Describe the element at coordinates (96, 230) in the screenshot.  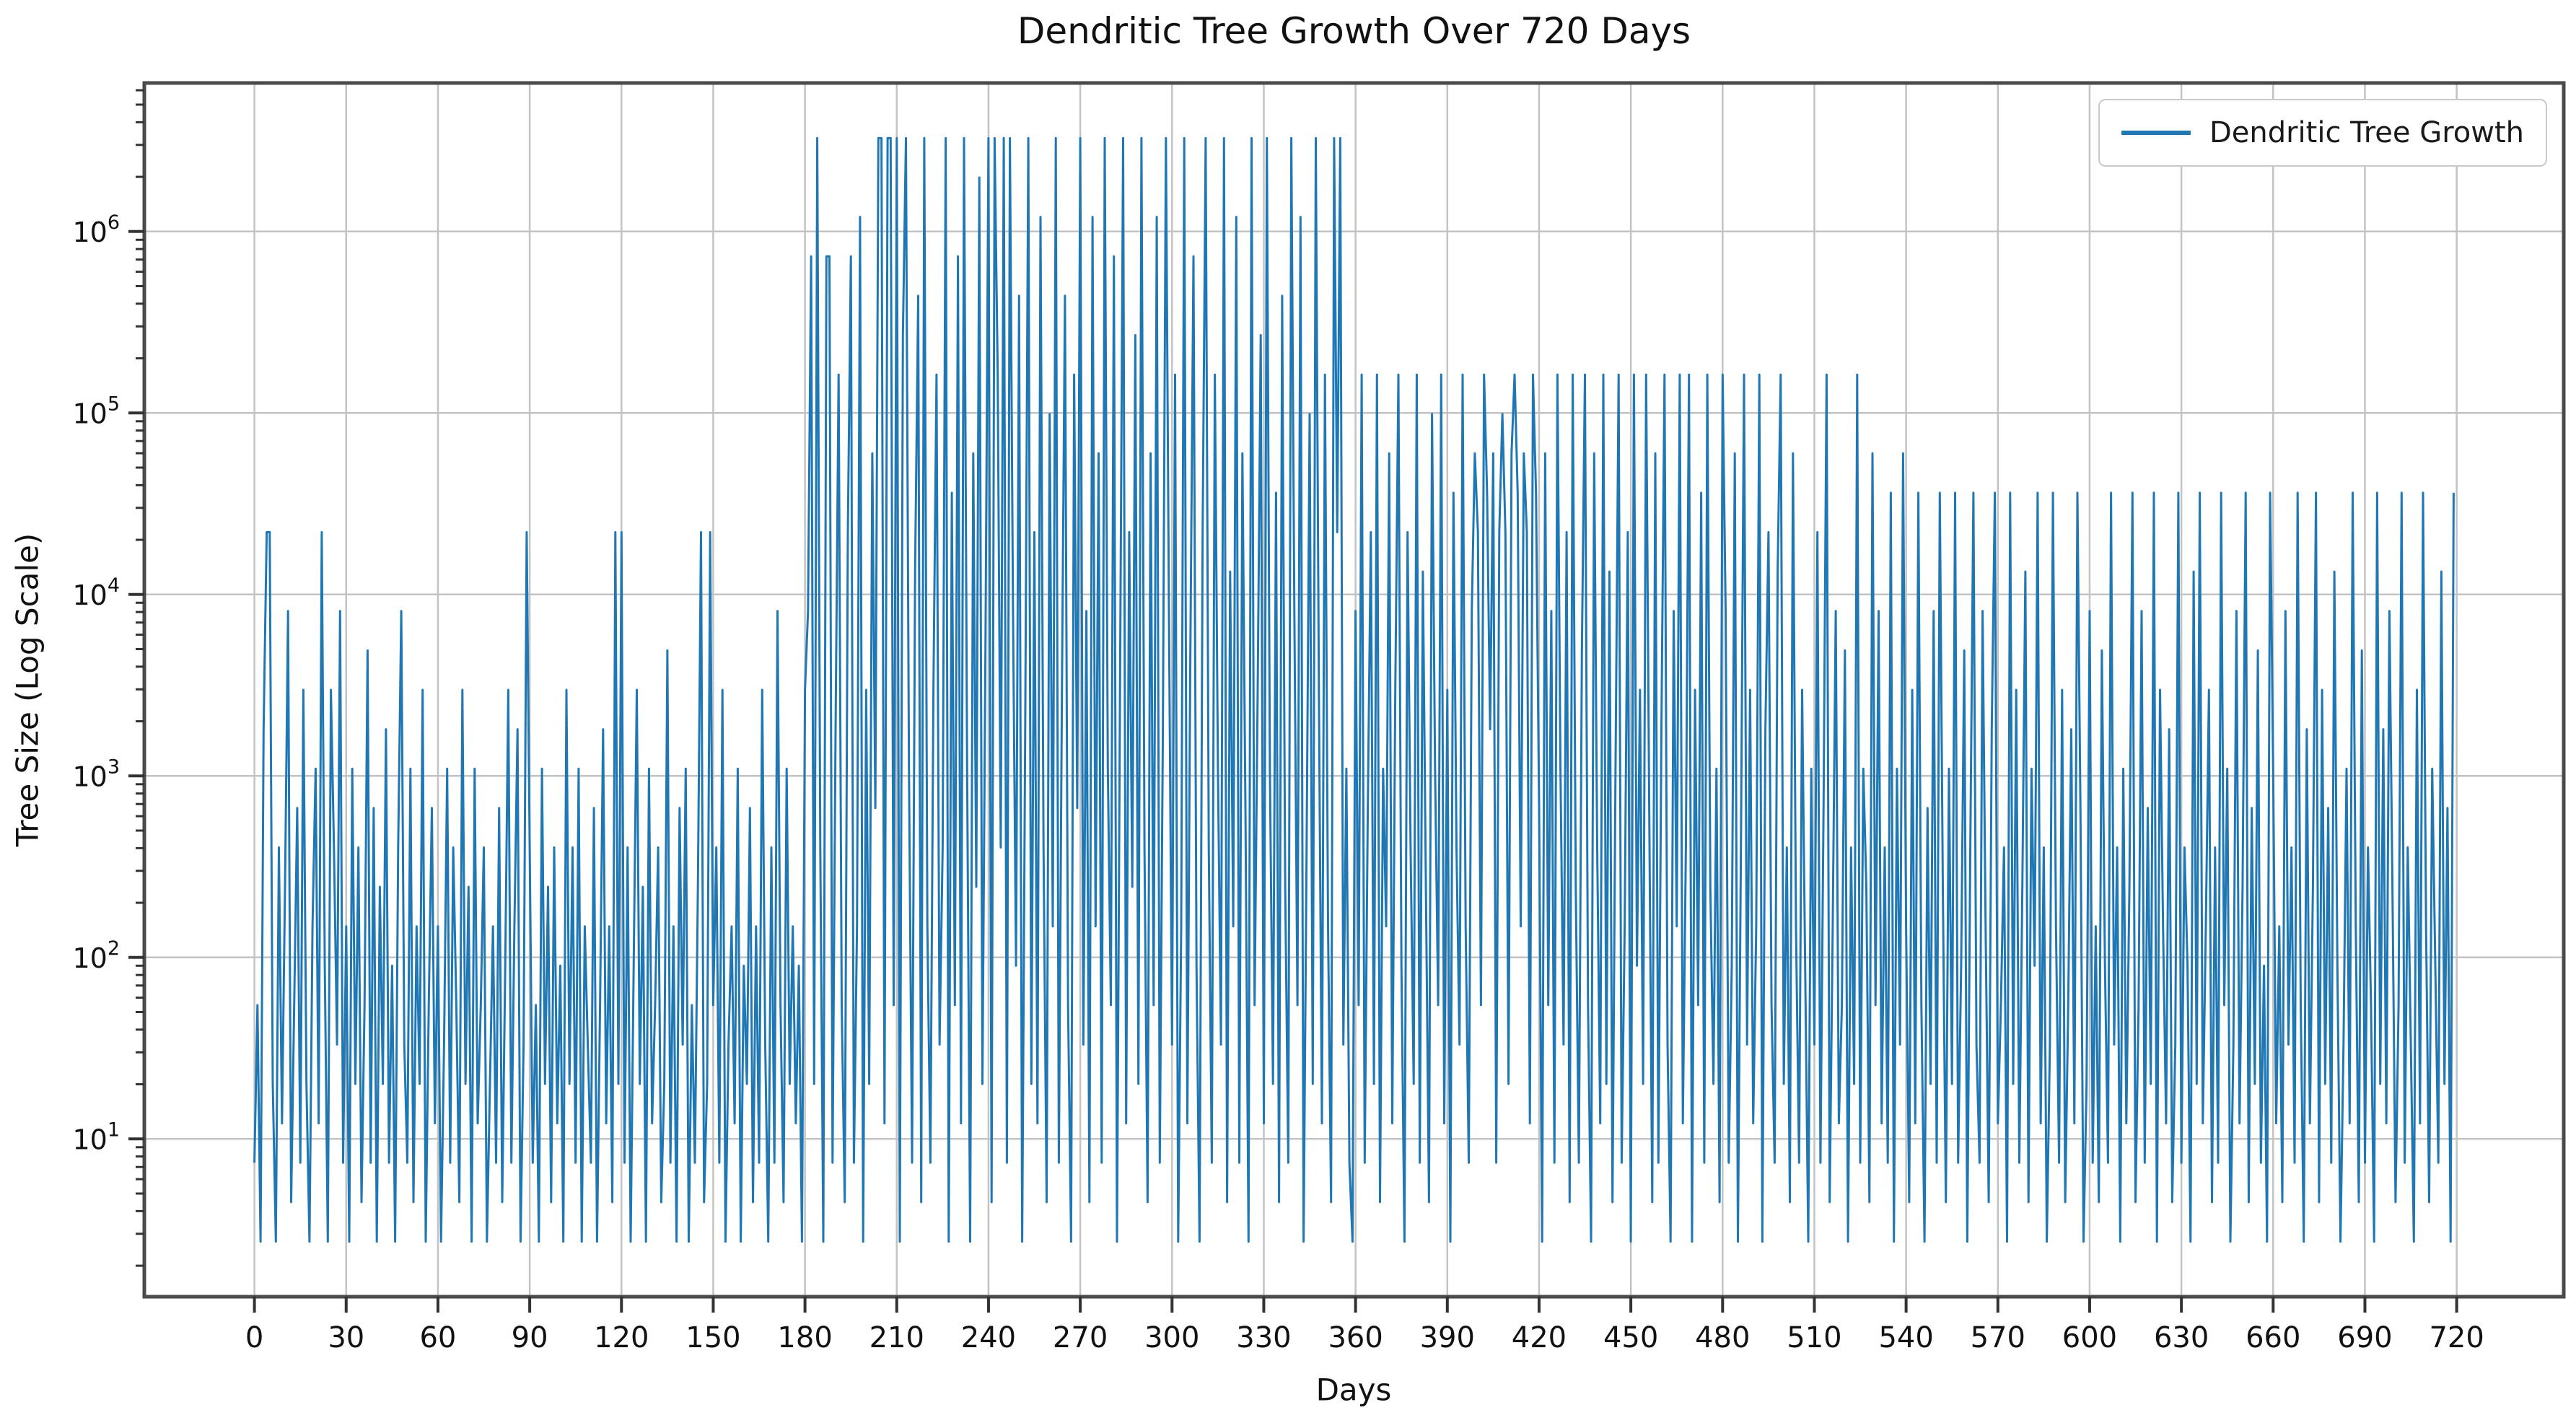
I see `y-tick-label: 10⁶` at that location.